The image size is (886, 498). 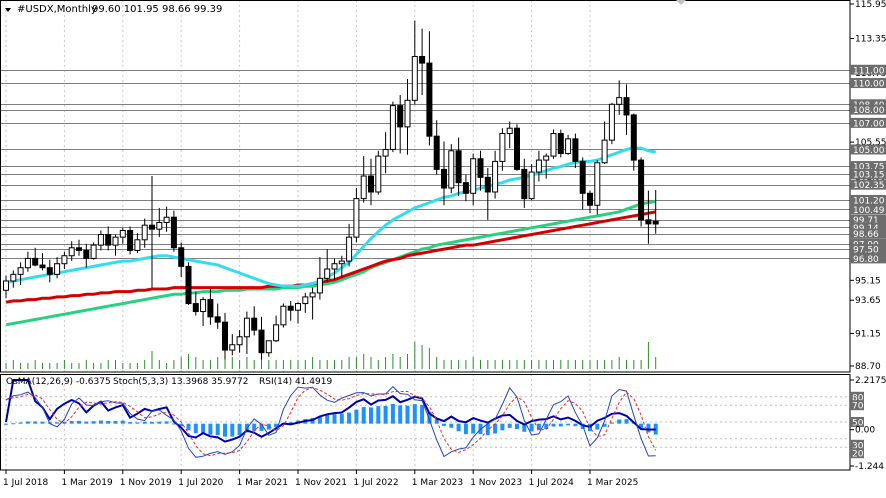 What do you see at coordinates (869, 176) in the screenshot?
I see `price-level-label: 103.15` at bounding box center [869, 176].